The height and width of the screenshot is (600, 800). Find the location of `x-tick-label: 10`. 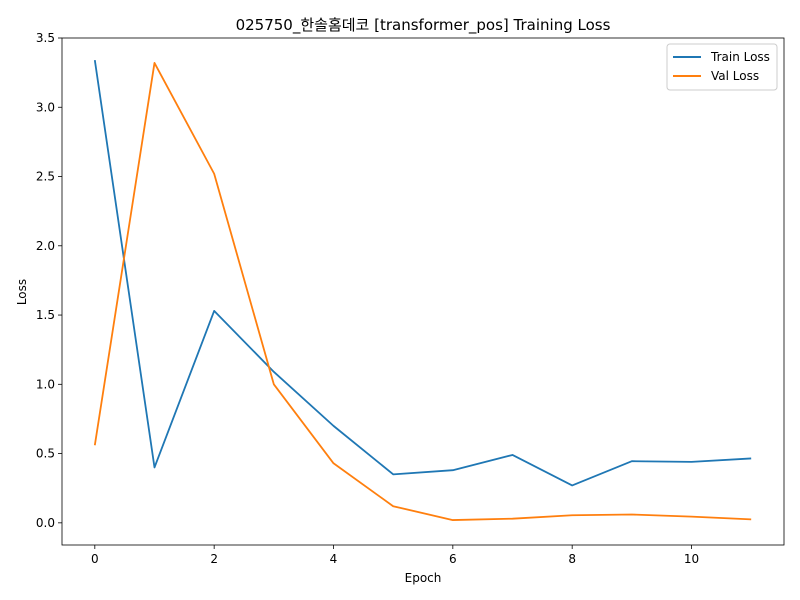

x-tick-label: 10 is located at coordinates (691, 559).